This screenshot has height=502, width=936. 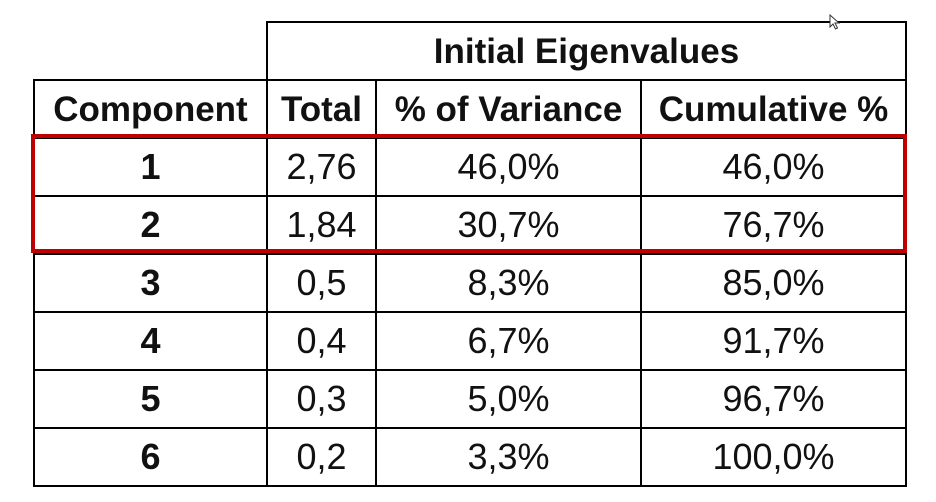 I want to click on table-cell-total: 2,76, so click(x=321, y=166).